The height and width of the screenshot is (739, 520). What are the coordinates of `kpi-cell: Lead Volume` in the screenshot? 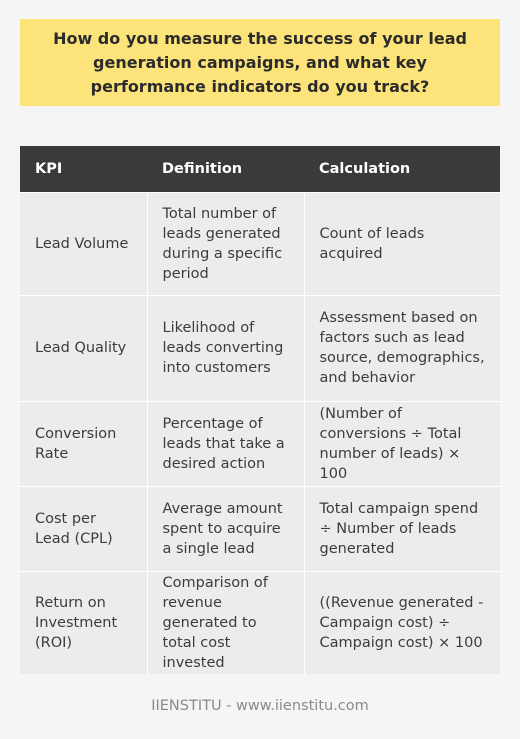 It's located at (84, 243).